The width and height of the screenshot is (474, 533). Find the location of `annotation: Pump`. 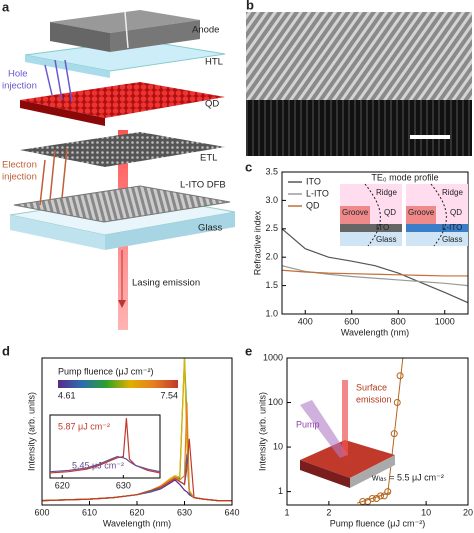

annotation: Pump is located at coordinates (308, 424).